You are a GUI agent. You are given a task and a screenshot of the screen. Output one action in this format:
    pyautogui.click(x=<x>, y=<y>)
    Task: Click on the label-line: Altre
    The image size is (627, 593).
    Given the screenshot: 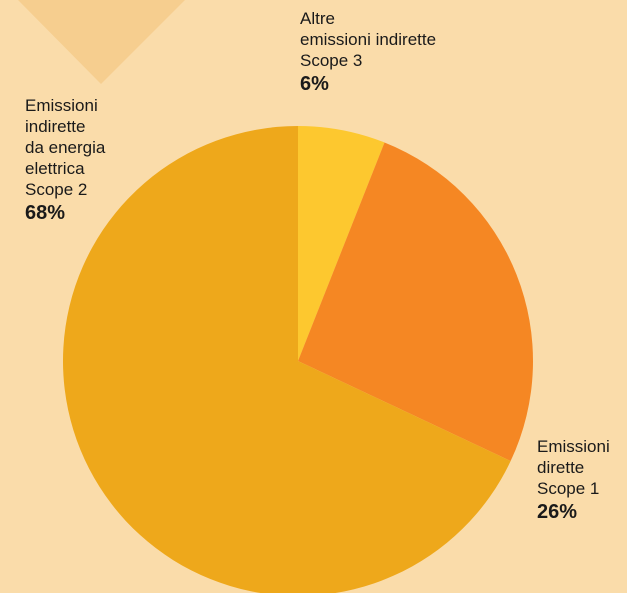 What is the action you would take?
    pyautogui.click(x=317, y=18)
    